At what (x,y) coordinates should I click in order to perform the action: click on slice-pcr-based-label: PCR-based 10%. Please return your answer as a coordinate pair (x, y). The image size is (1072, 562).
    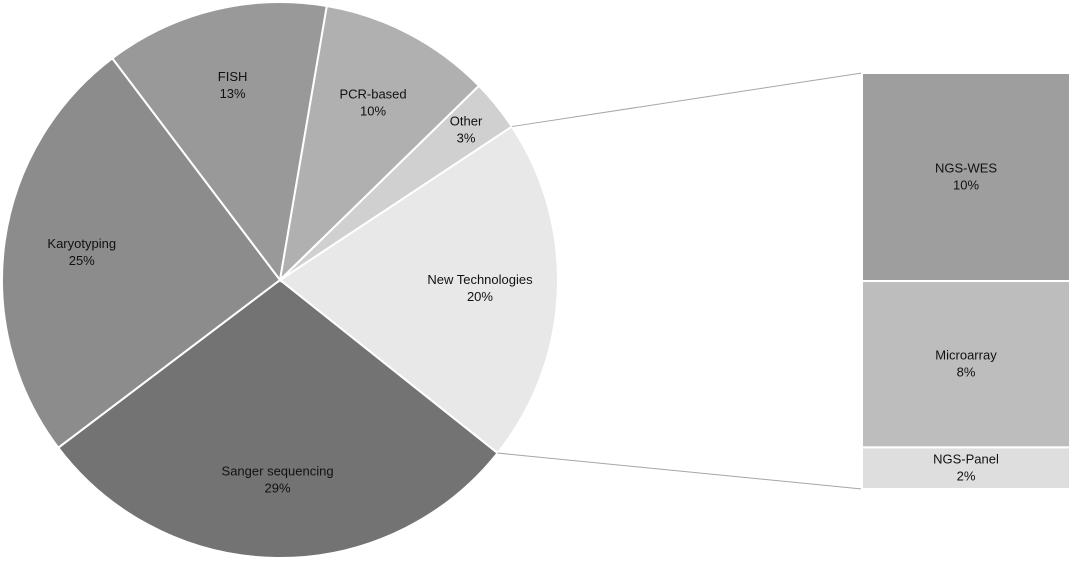
    Looking at the image, I should click on (372, 102).